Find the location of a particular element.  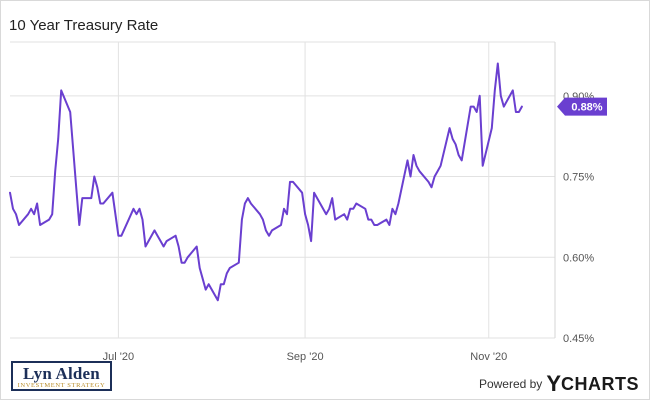

ycharts-logo-text: CHARTS is located at coordinates (600, 384).